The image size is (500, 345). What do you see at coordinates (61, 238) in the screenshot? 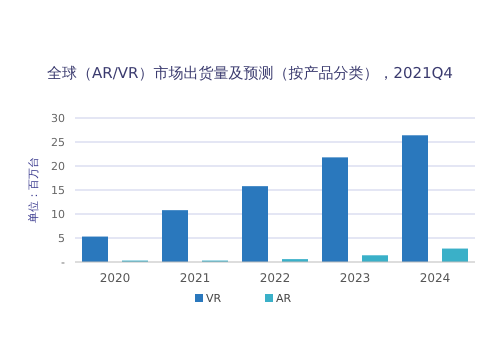
I see `y-tick-label: 5` at bounding box center [61, 238].